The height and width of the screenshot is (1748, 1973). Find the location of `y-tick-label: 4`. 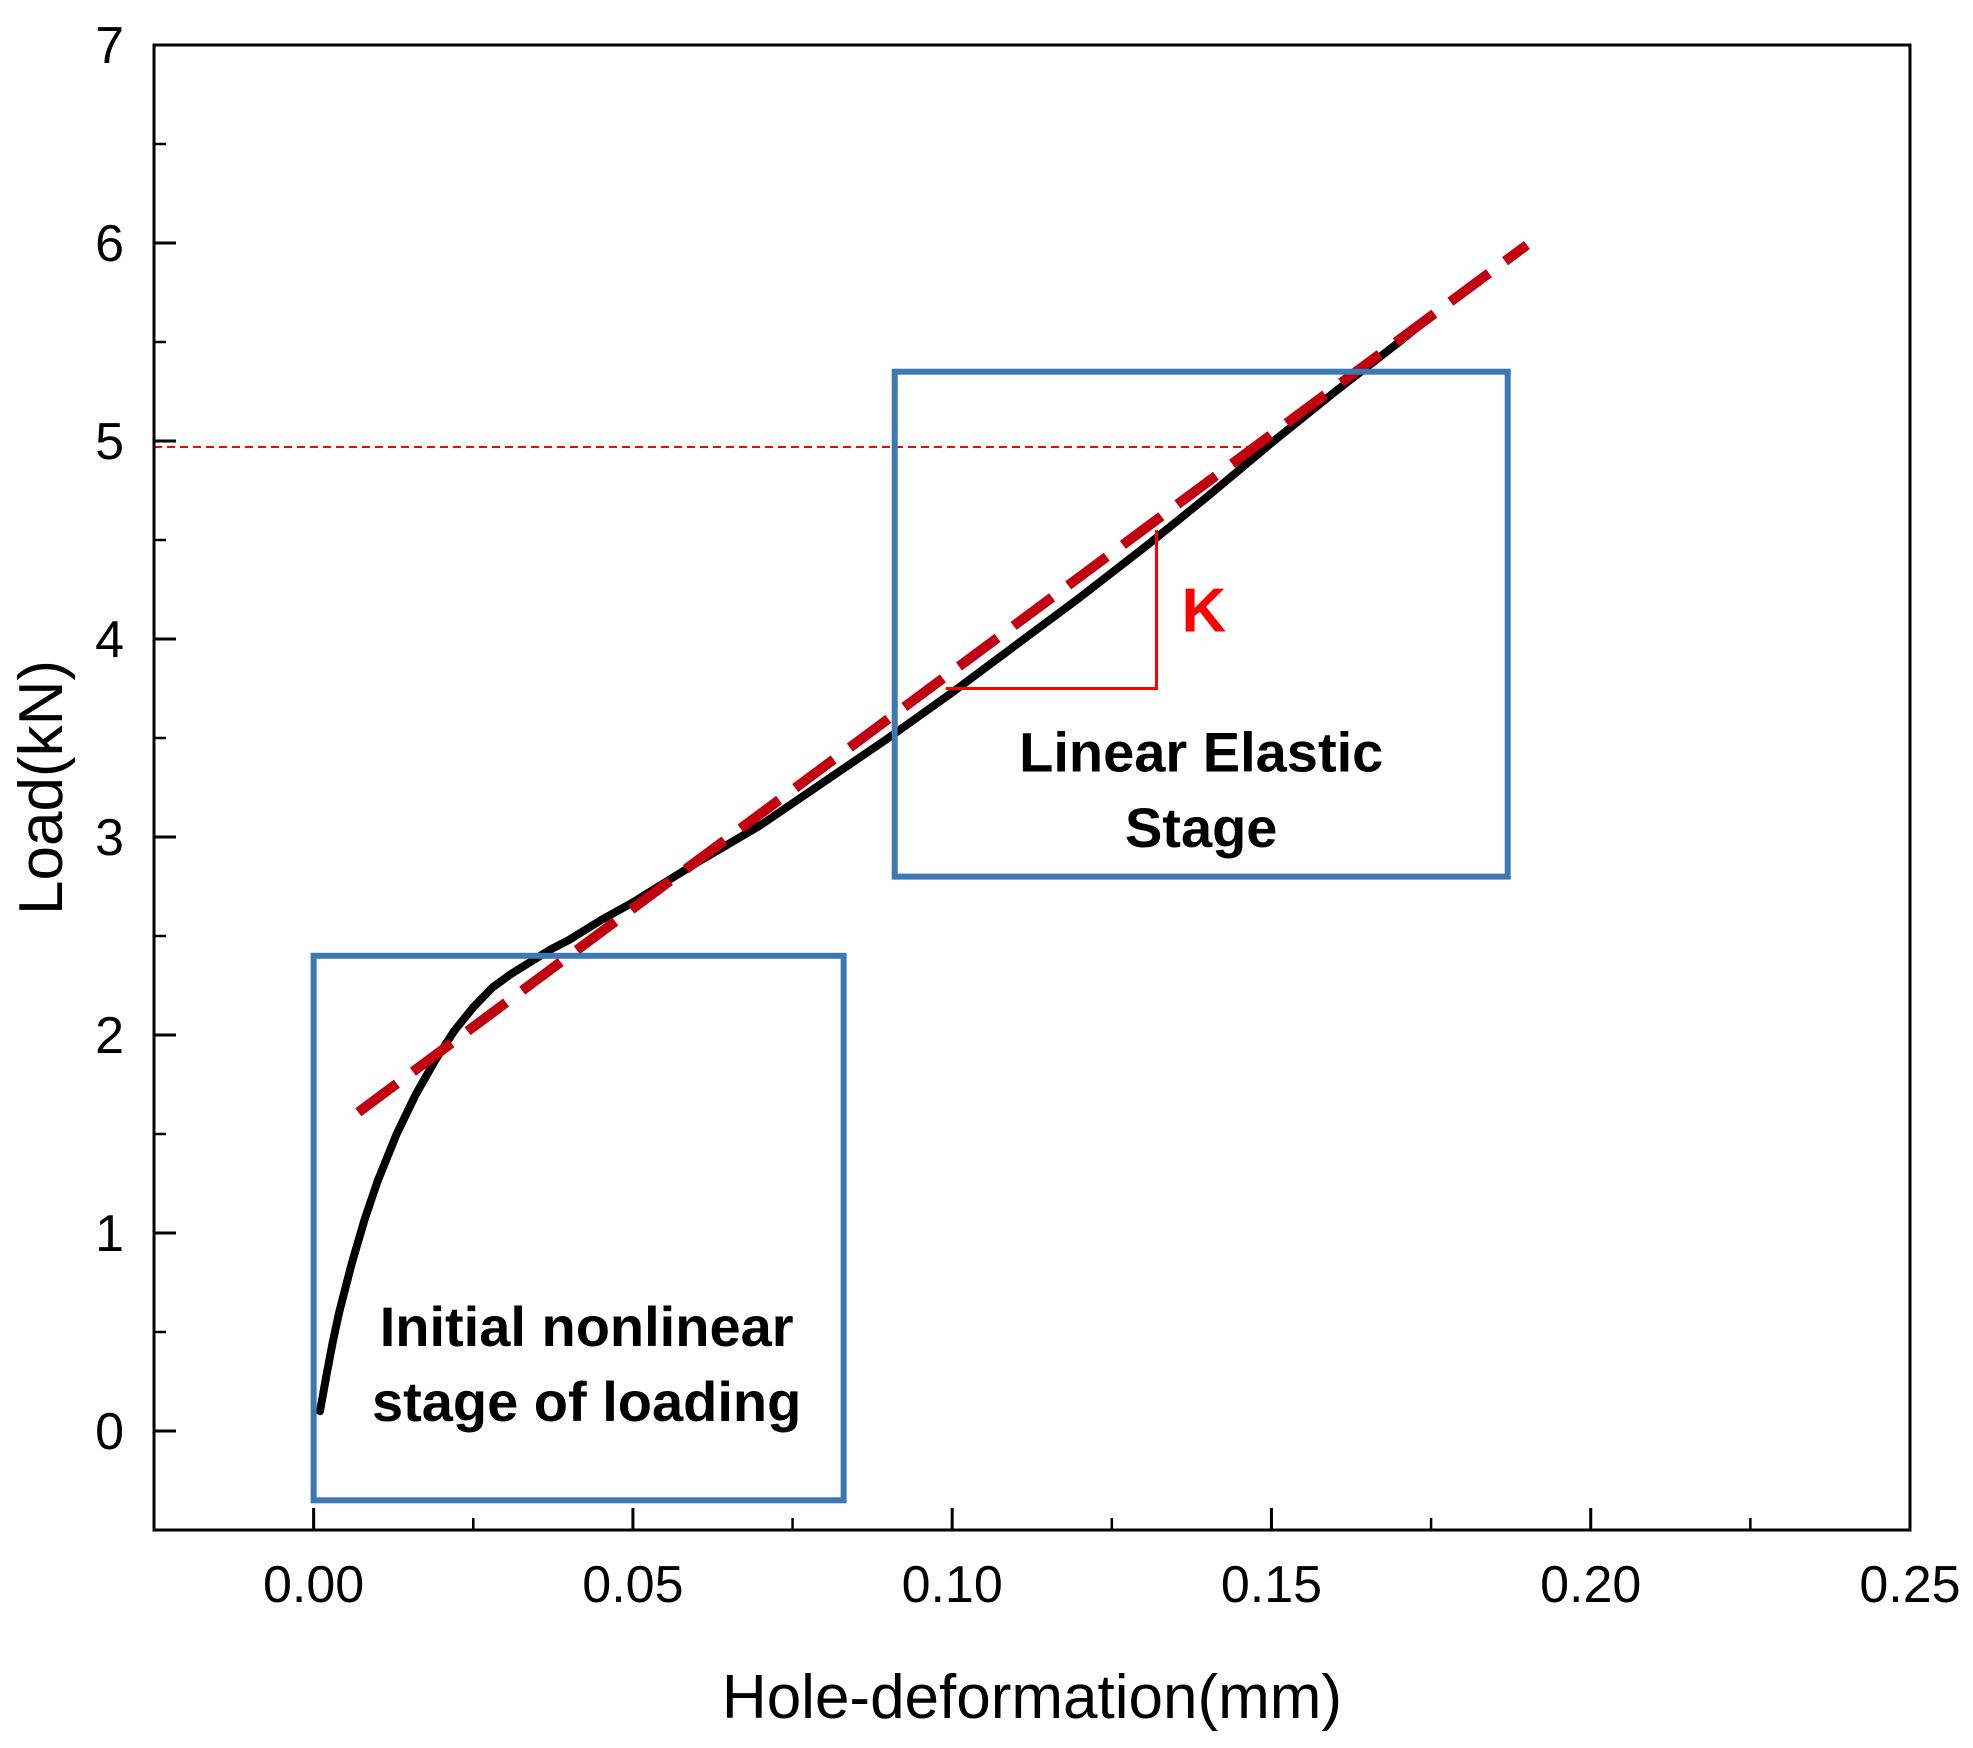

y-tick-label: 4 is located at coordinates (109, 640).